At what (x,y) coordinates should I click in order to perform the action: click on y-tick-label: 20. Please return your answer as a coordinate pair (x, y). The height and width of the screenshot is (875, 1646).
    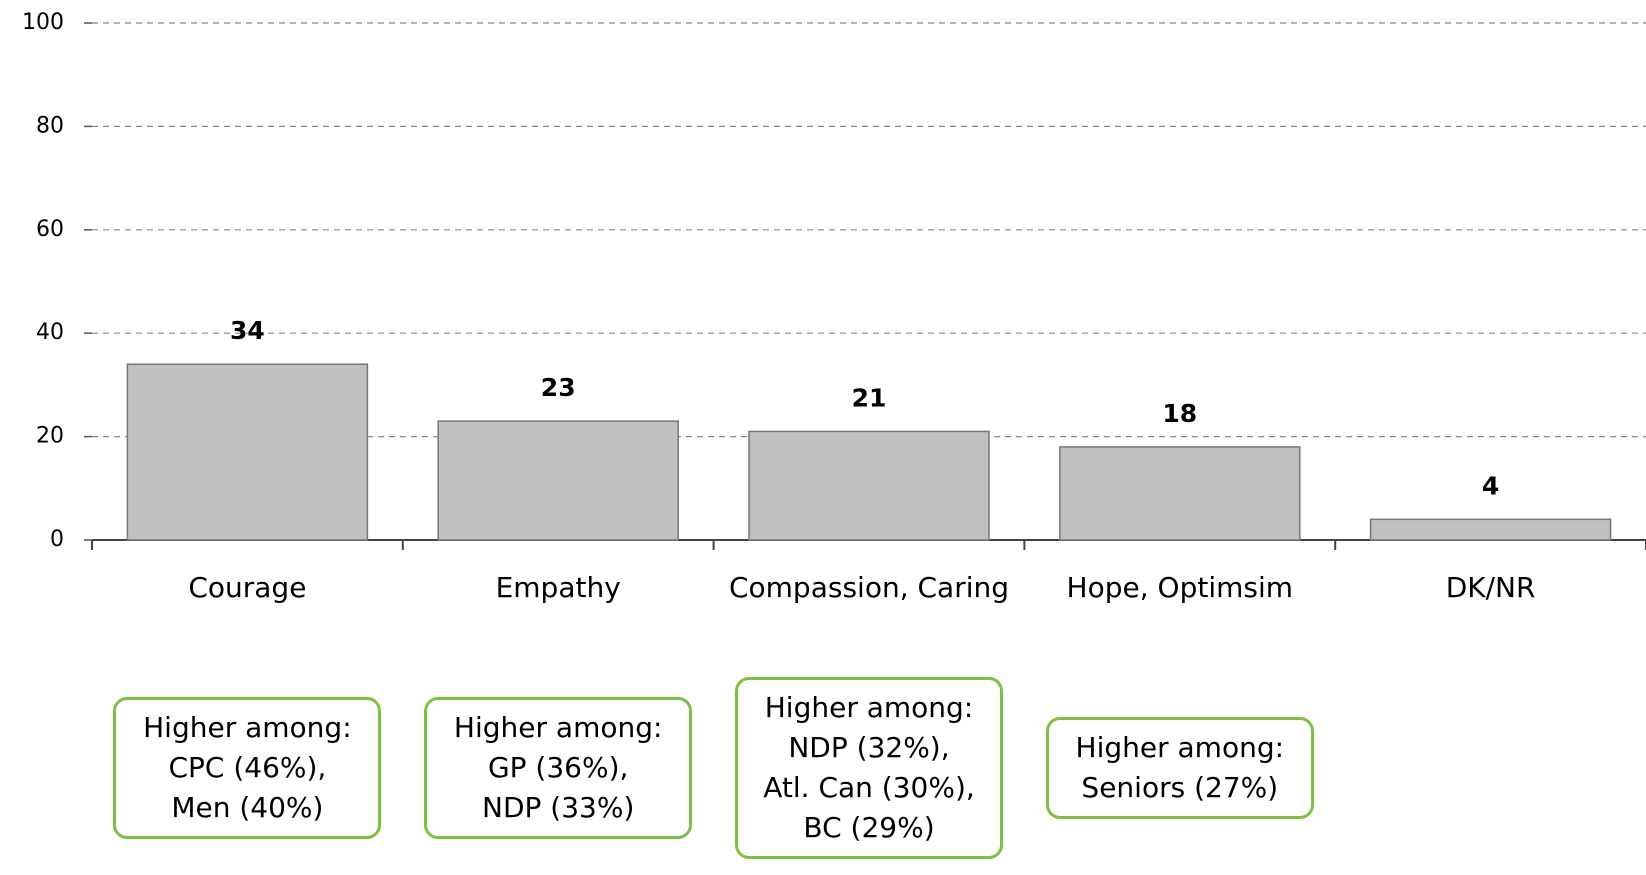
    Looking at the image, I should click on (50, 436).